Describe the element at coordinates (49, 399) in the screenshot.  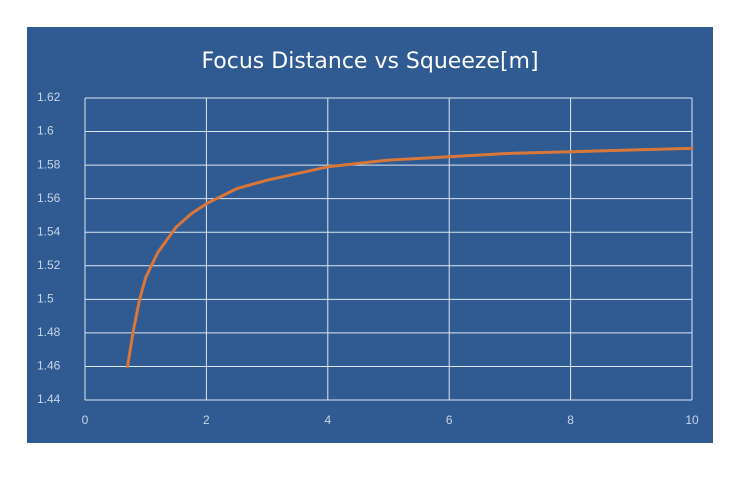
I see `y-tick-label: 1.44` at that location.